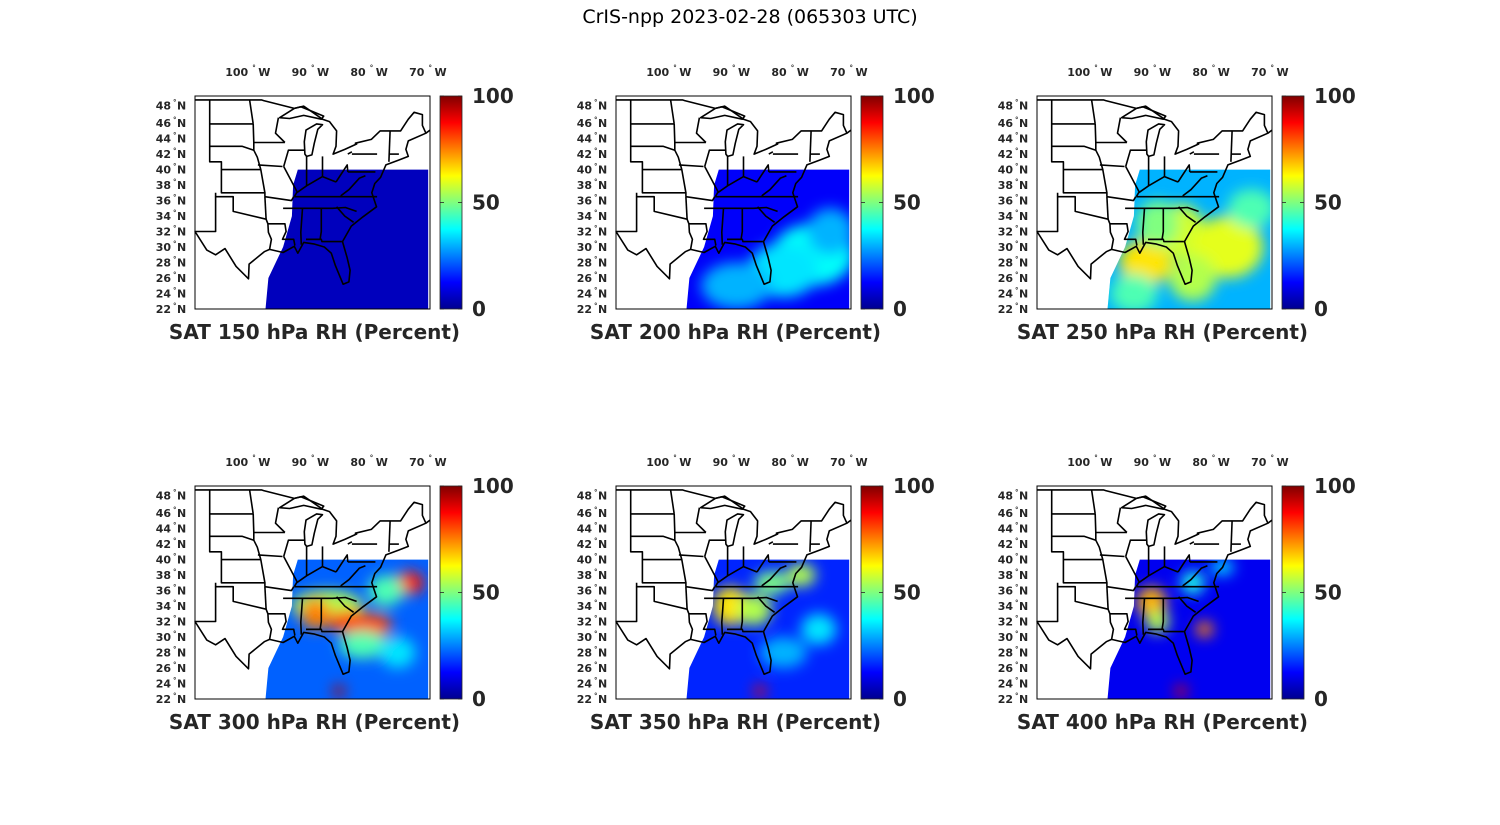 The height and width of the screenshot is (825, 1500). Describe the element at coordinates (585, 247) in the screenshot. I see `lat-tick-label: 30` at that location.